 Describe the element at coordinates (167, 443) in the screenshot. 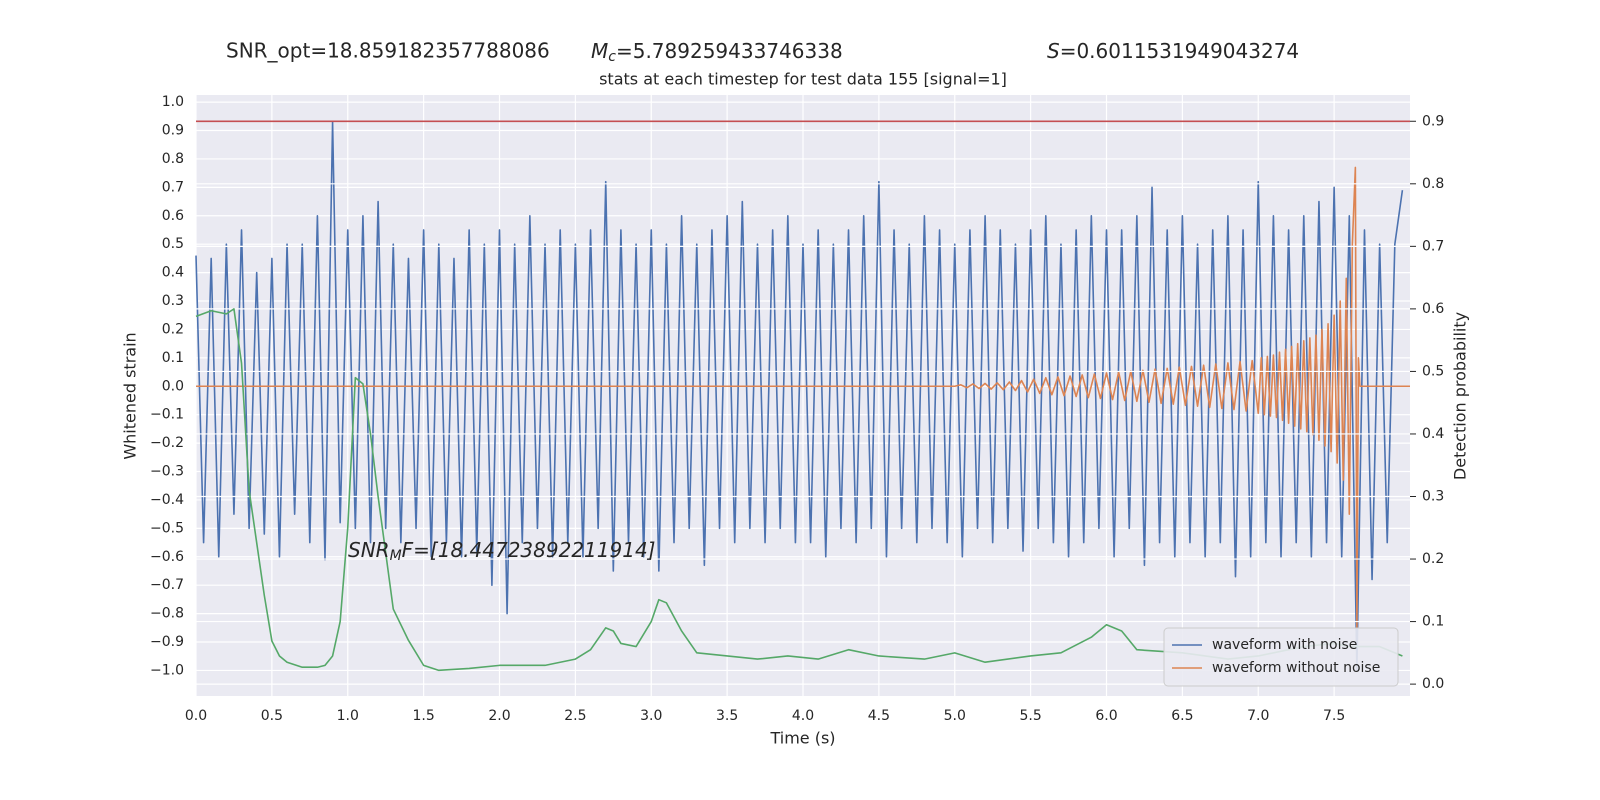

I see `y-tick-label: −0.2` at that location.